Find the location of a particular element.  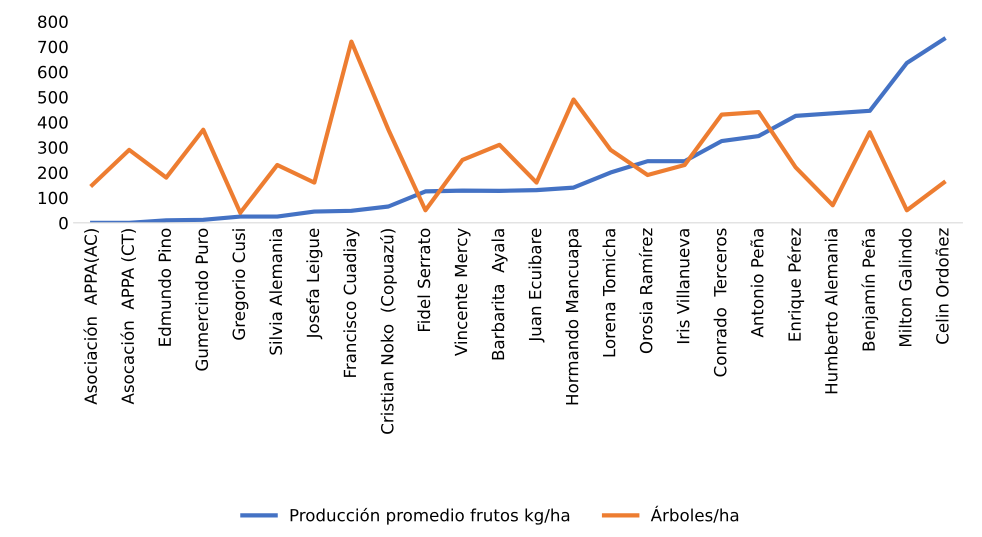

x-tick-label: Orosia Ramírez is located at coordinates (645, 291).